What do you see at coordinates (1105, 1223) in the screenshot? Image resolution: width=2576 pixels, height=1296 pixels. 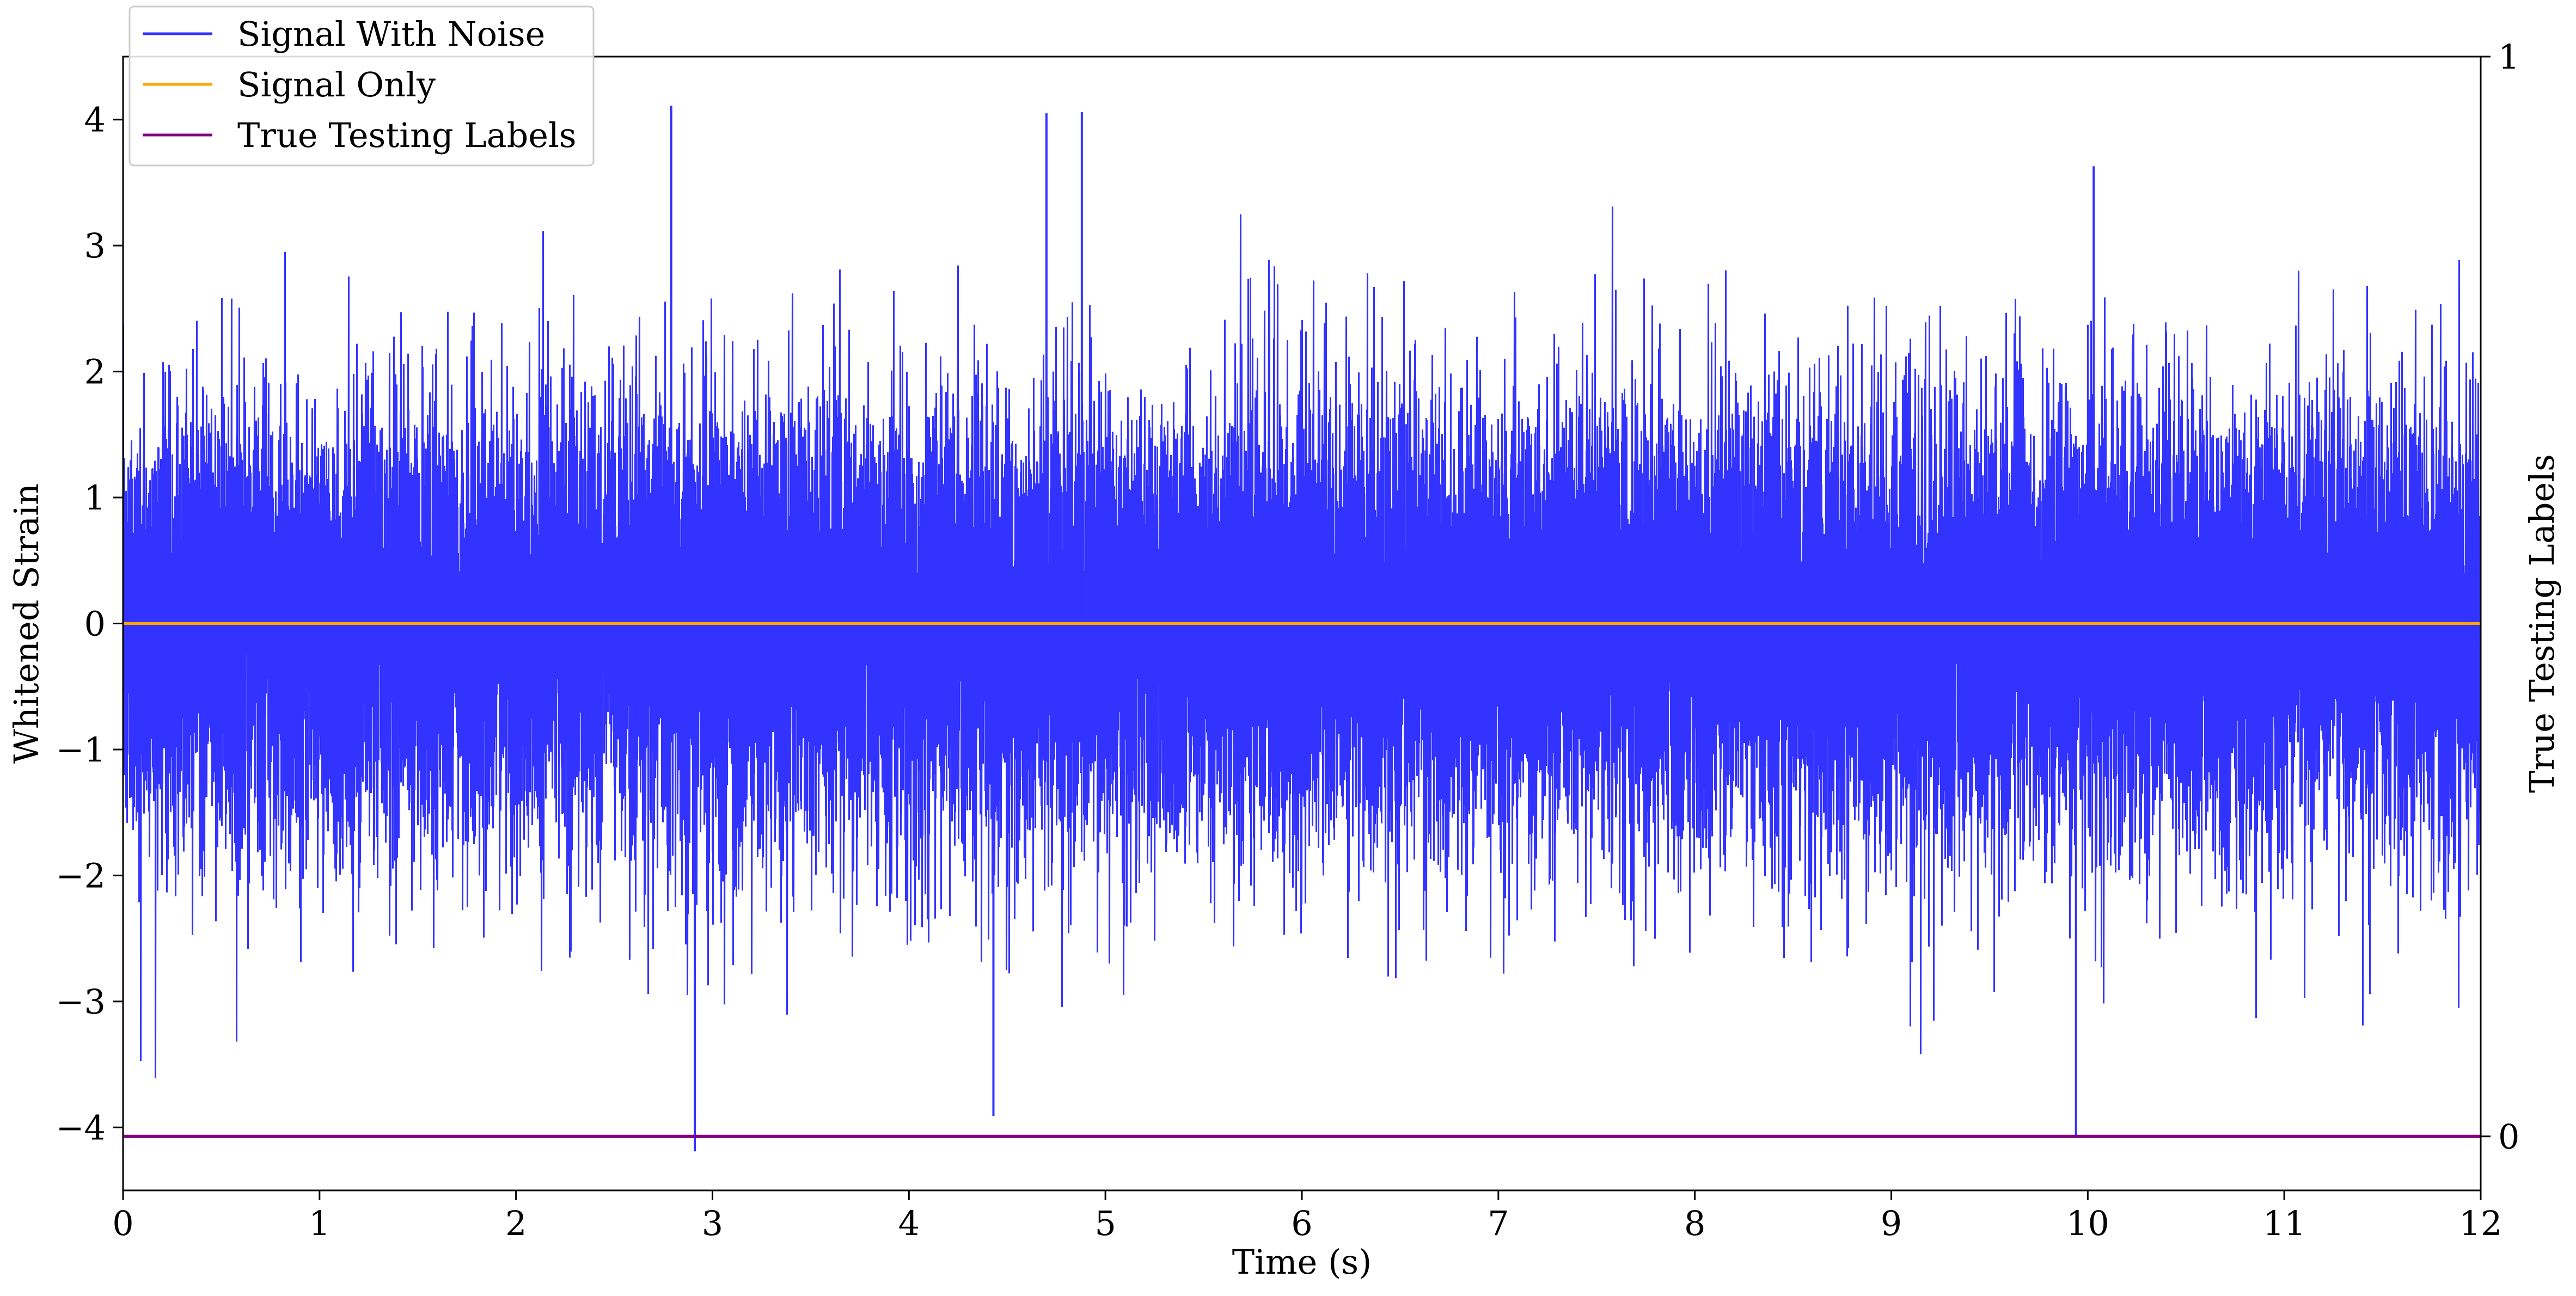 I see `x-tick-label: 5` at bounding box center [1105, 1223].